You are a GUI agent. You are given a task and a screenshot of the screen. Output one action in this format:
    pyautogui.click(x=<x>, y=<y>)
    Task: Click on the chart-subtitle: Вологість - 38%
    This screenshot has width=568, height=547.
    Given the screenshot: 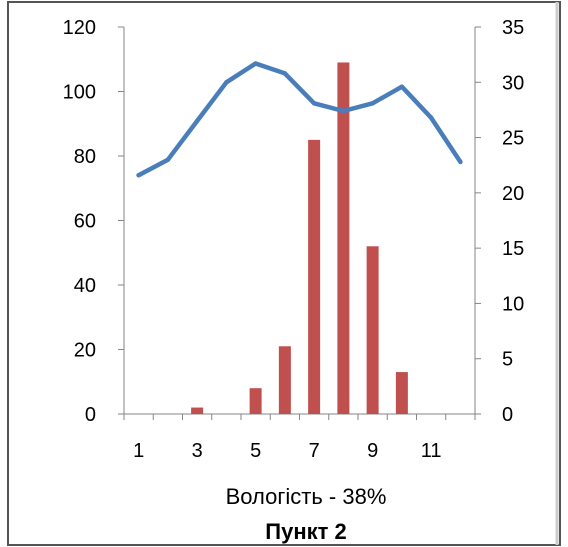 What is the action you would take?
    pyautogui.click(x=306, y=496)
    